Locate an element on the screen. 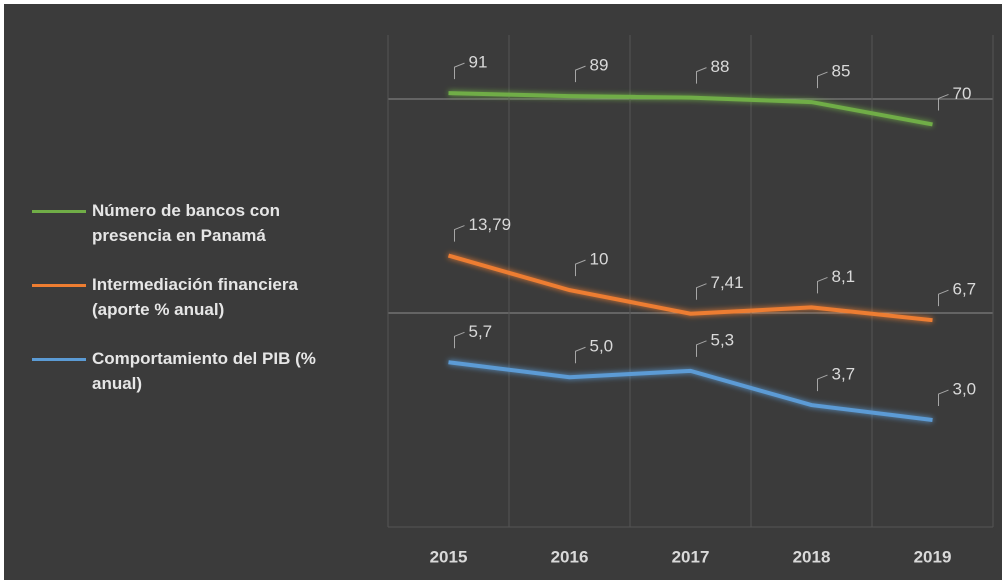  data-label: 70 is located at coordinates (962, 93).